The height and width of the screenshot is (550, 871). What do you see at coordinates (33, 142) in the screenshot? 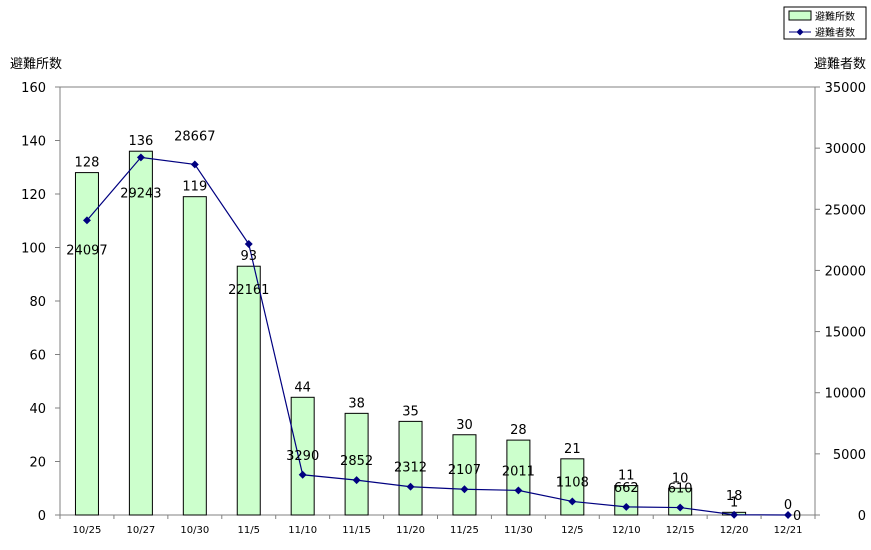
I see `left-tick-label: 140` at bounding box center [33, 142].